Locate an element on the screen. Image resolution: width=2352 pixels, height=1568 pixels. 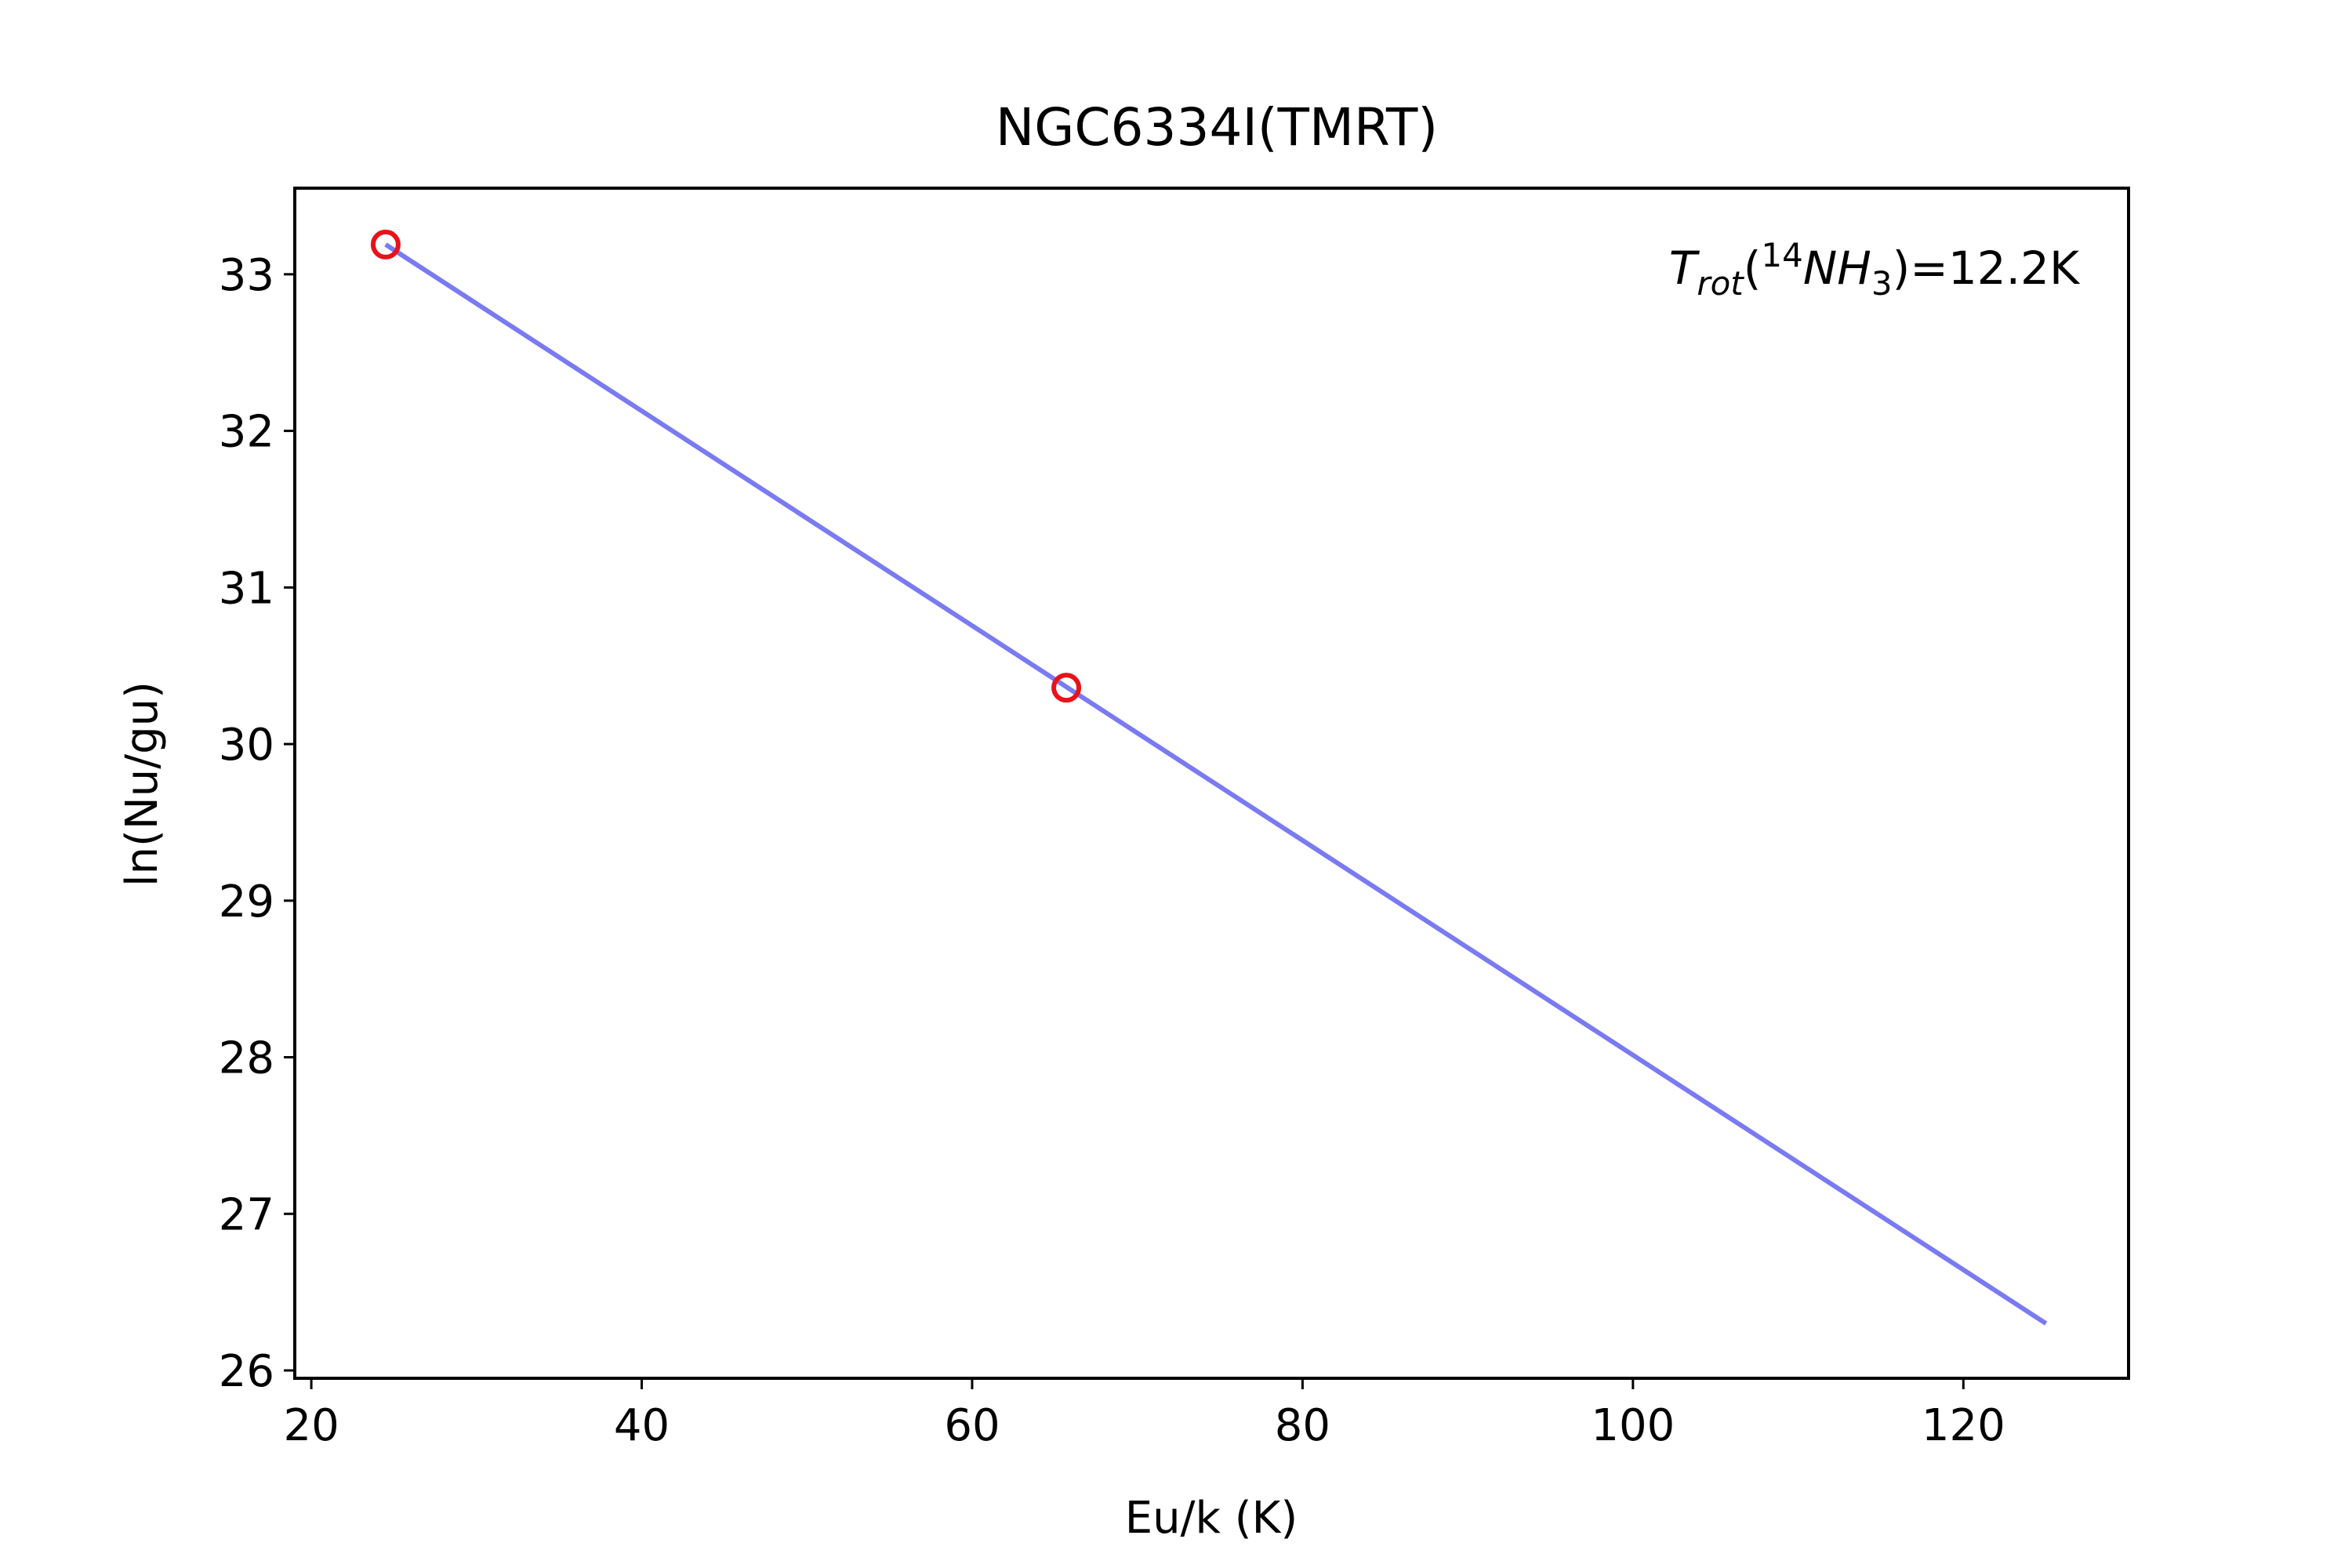
annotation-T-sub: rot is located at coordinates (1721, 283).